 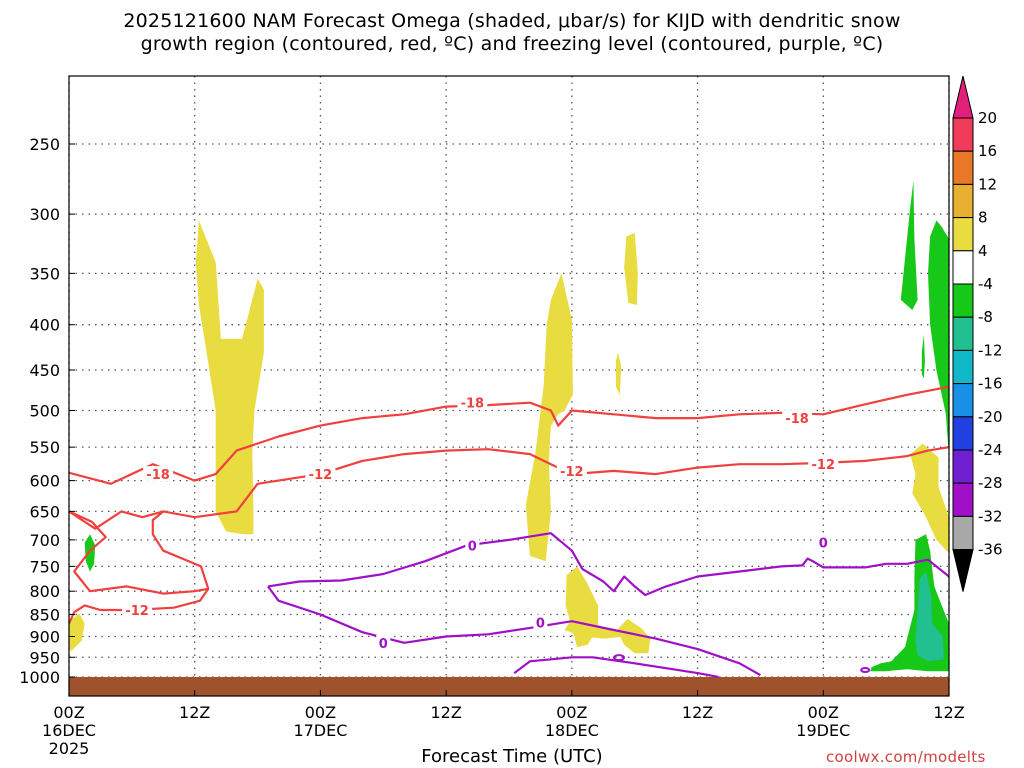 I want to click on colorbar-label: -24, so click(x=990, y=450).